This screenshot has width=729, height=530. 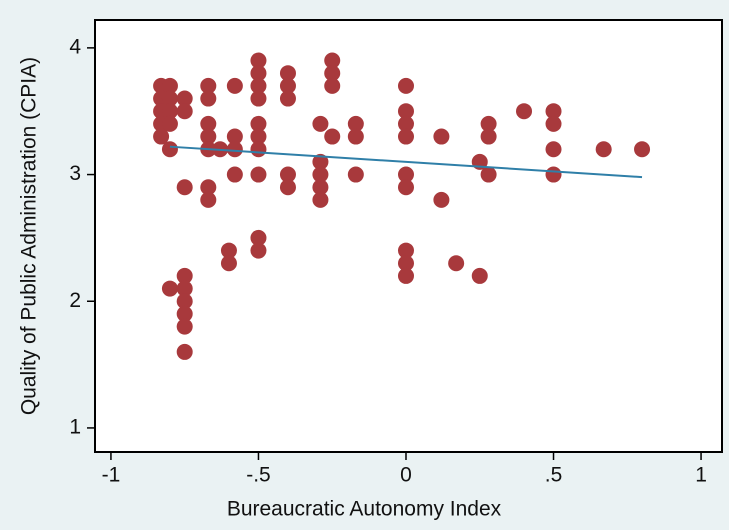 What do you see at coordinates (75, 173) in the screenshot?
I see `y-tick-label: 3` at bounding box center [75, 173].